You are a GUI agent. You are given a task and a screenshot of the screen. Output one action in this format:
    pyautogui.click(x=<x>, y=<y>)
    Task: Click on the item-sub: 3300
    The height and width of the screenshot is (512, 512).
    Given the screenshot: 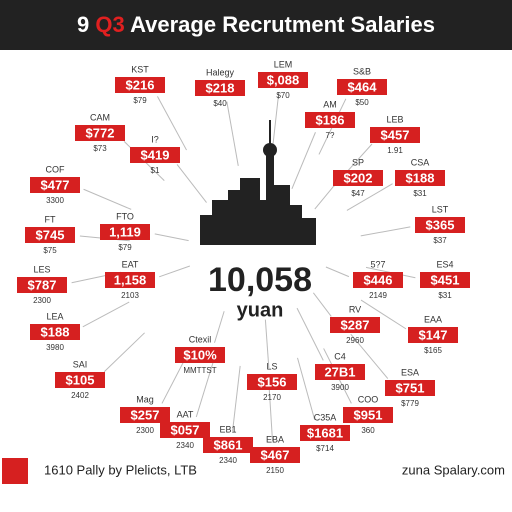 What is the action you would take?
    pyautogui.click(x=55, y=200)
    